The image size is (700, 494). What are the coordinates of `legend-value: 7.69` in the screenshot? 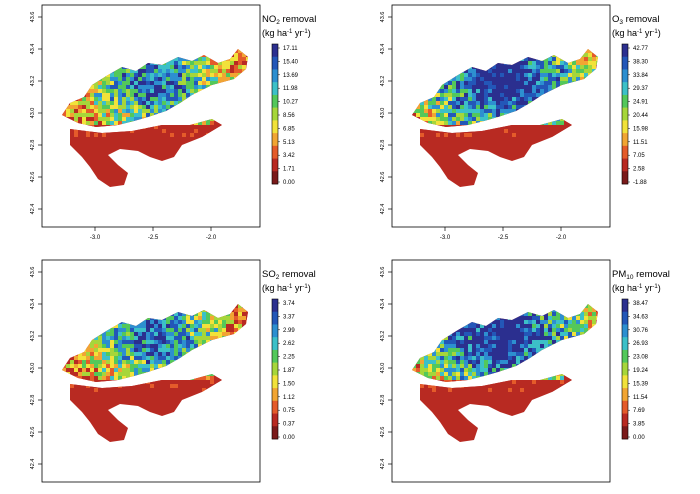 It's located at (639, 411).